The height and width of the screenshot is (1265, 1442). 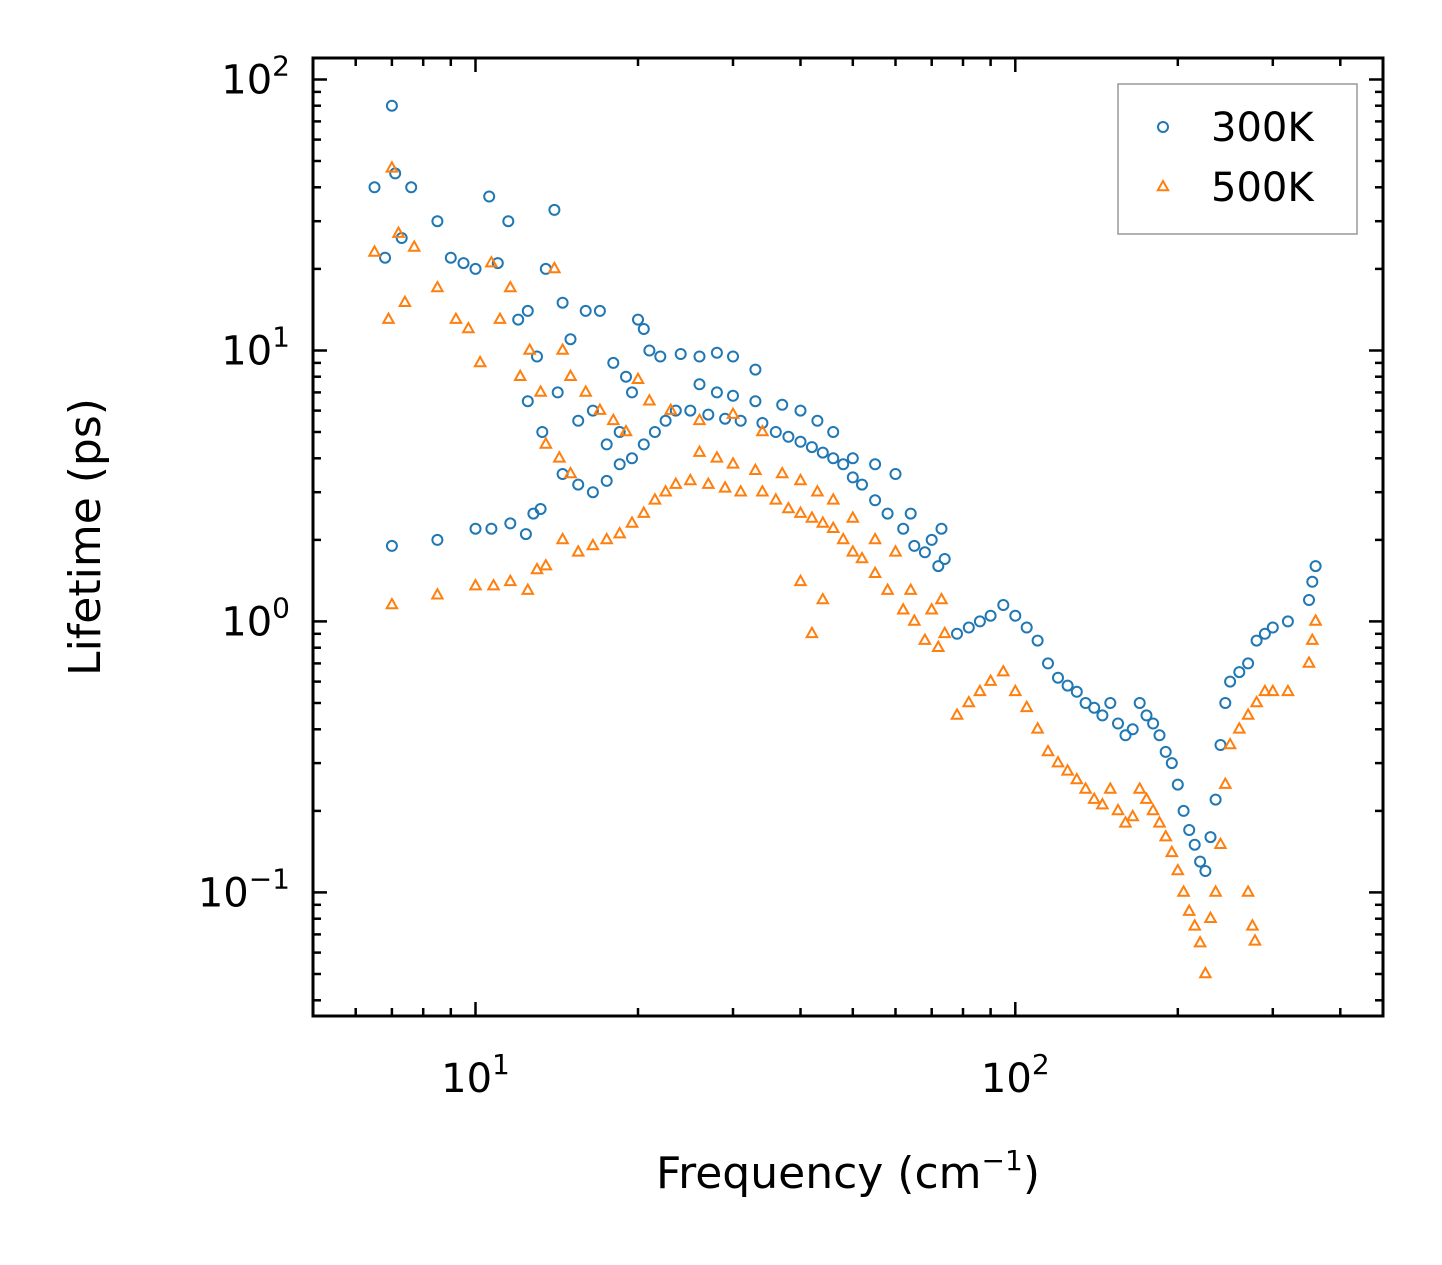 What do you see at coordinates (246, 352) in the screenshot?
I see `y-tick-label-base: 10` at bounding box center [246, 352].